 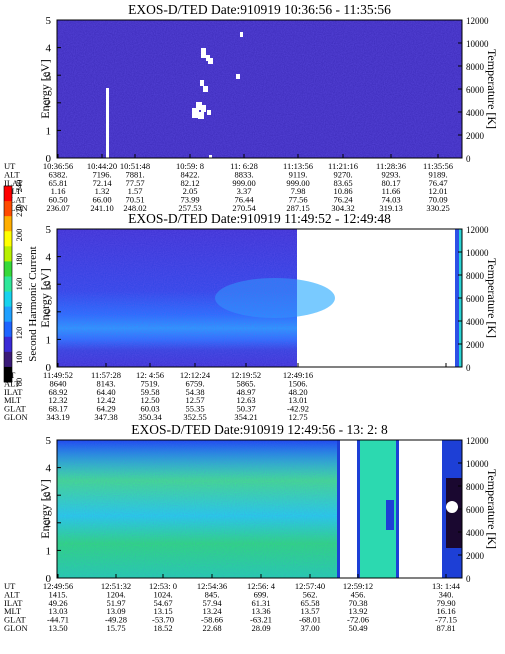 What do you see at coordinates (260, 603) in the screenshot?
I see `ephemeris-value: 61.31` at bounding box center [260, 603].